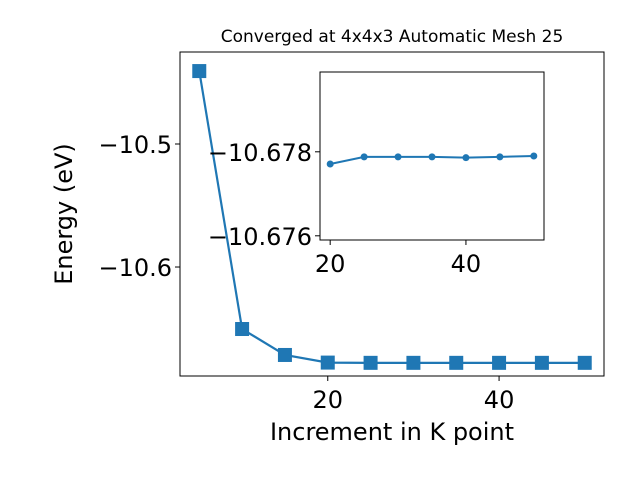 This screenshot has width=640, height=480. What do you see at coordinates (135, 145) in the screenshot?
I see `y-tick-label: −10.5` at bounding box center [135, 145].